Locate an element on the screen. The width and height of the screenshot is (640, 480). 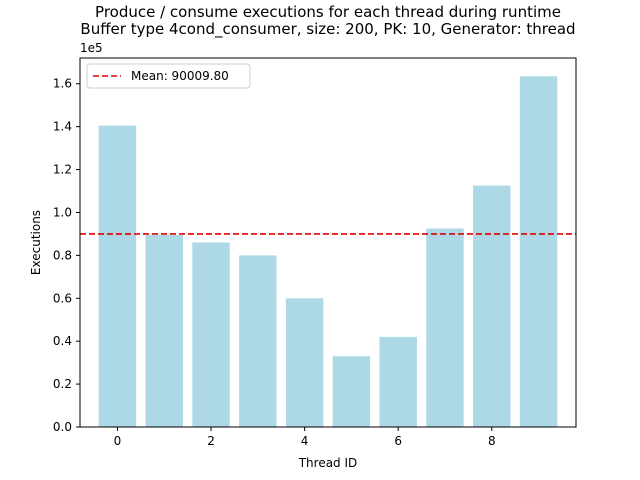
legend-mean-label: Mean: 90009.80 is located at coordinates (180, 76).